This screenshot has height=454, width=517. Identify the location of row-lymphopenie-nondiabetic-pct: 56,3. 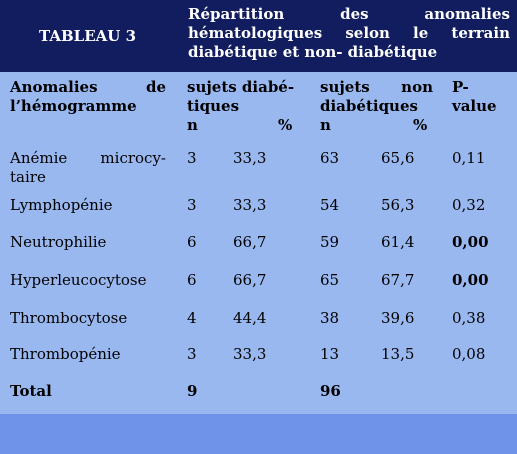
(398, 205).